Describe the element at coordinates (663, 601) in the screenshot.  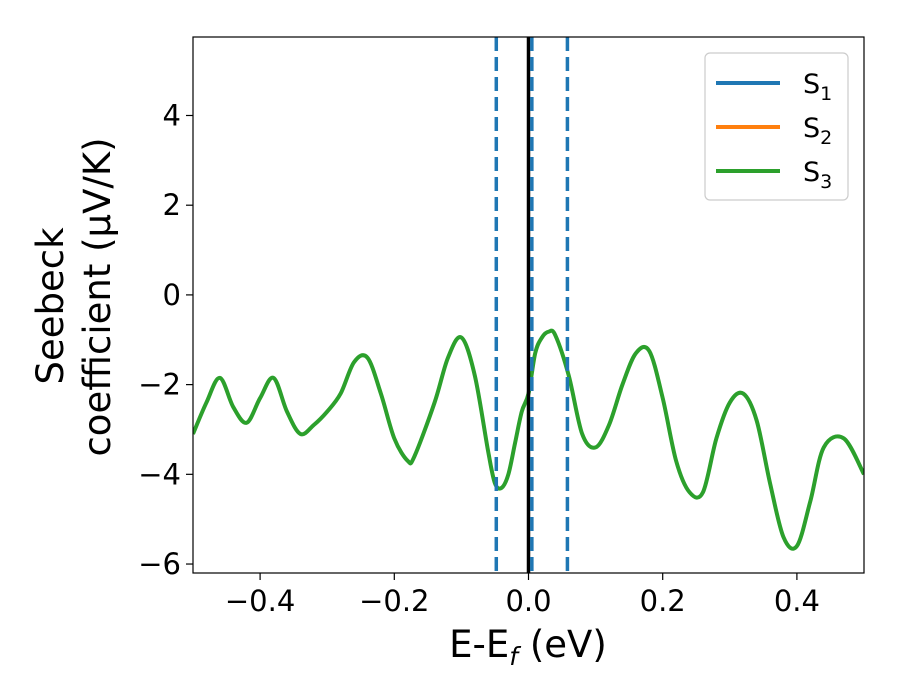
I see `x-tick-label: 0.2` at that location.